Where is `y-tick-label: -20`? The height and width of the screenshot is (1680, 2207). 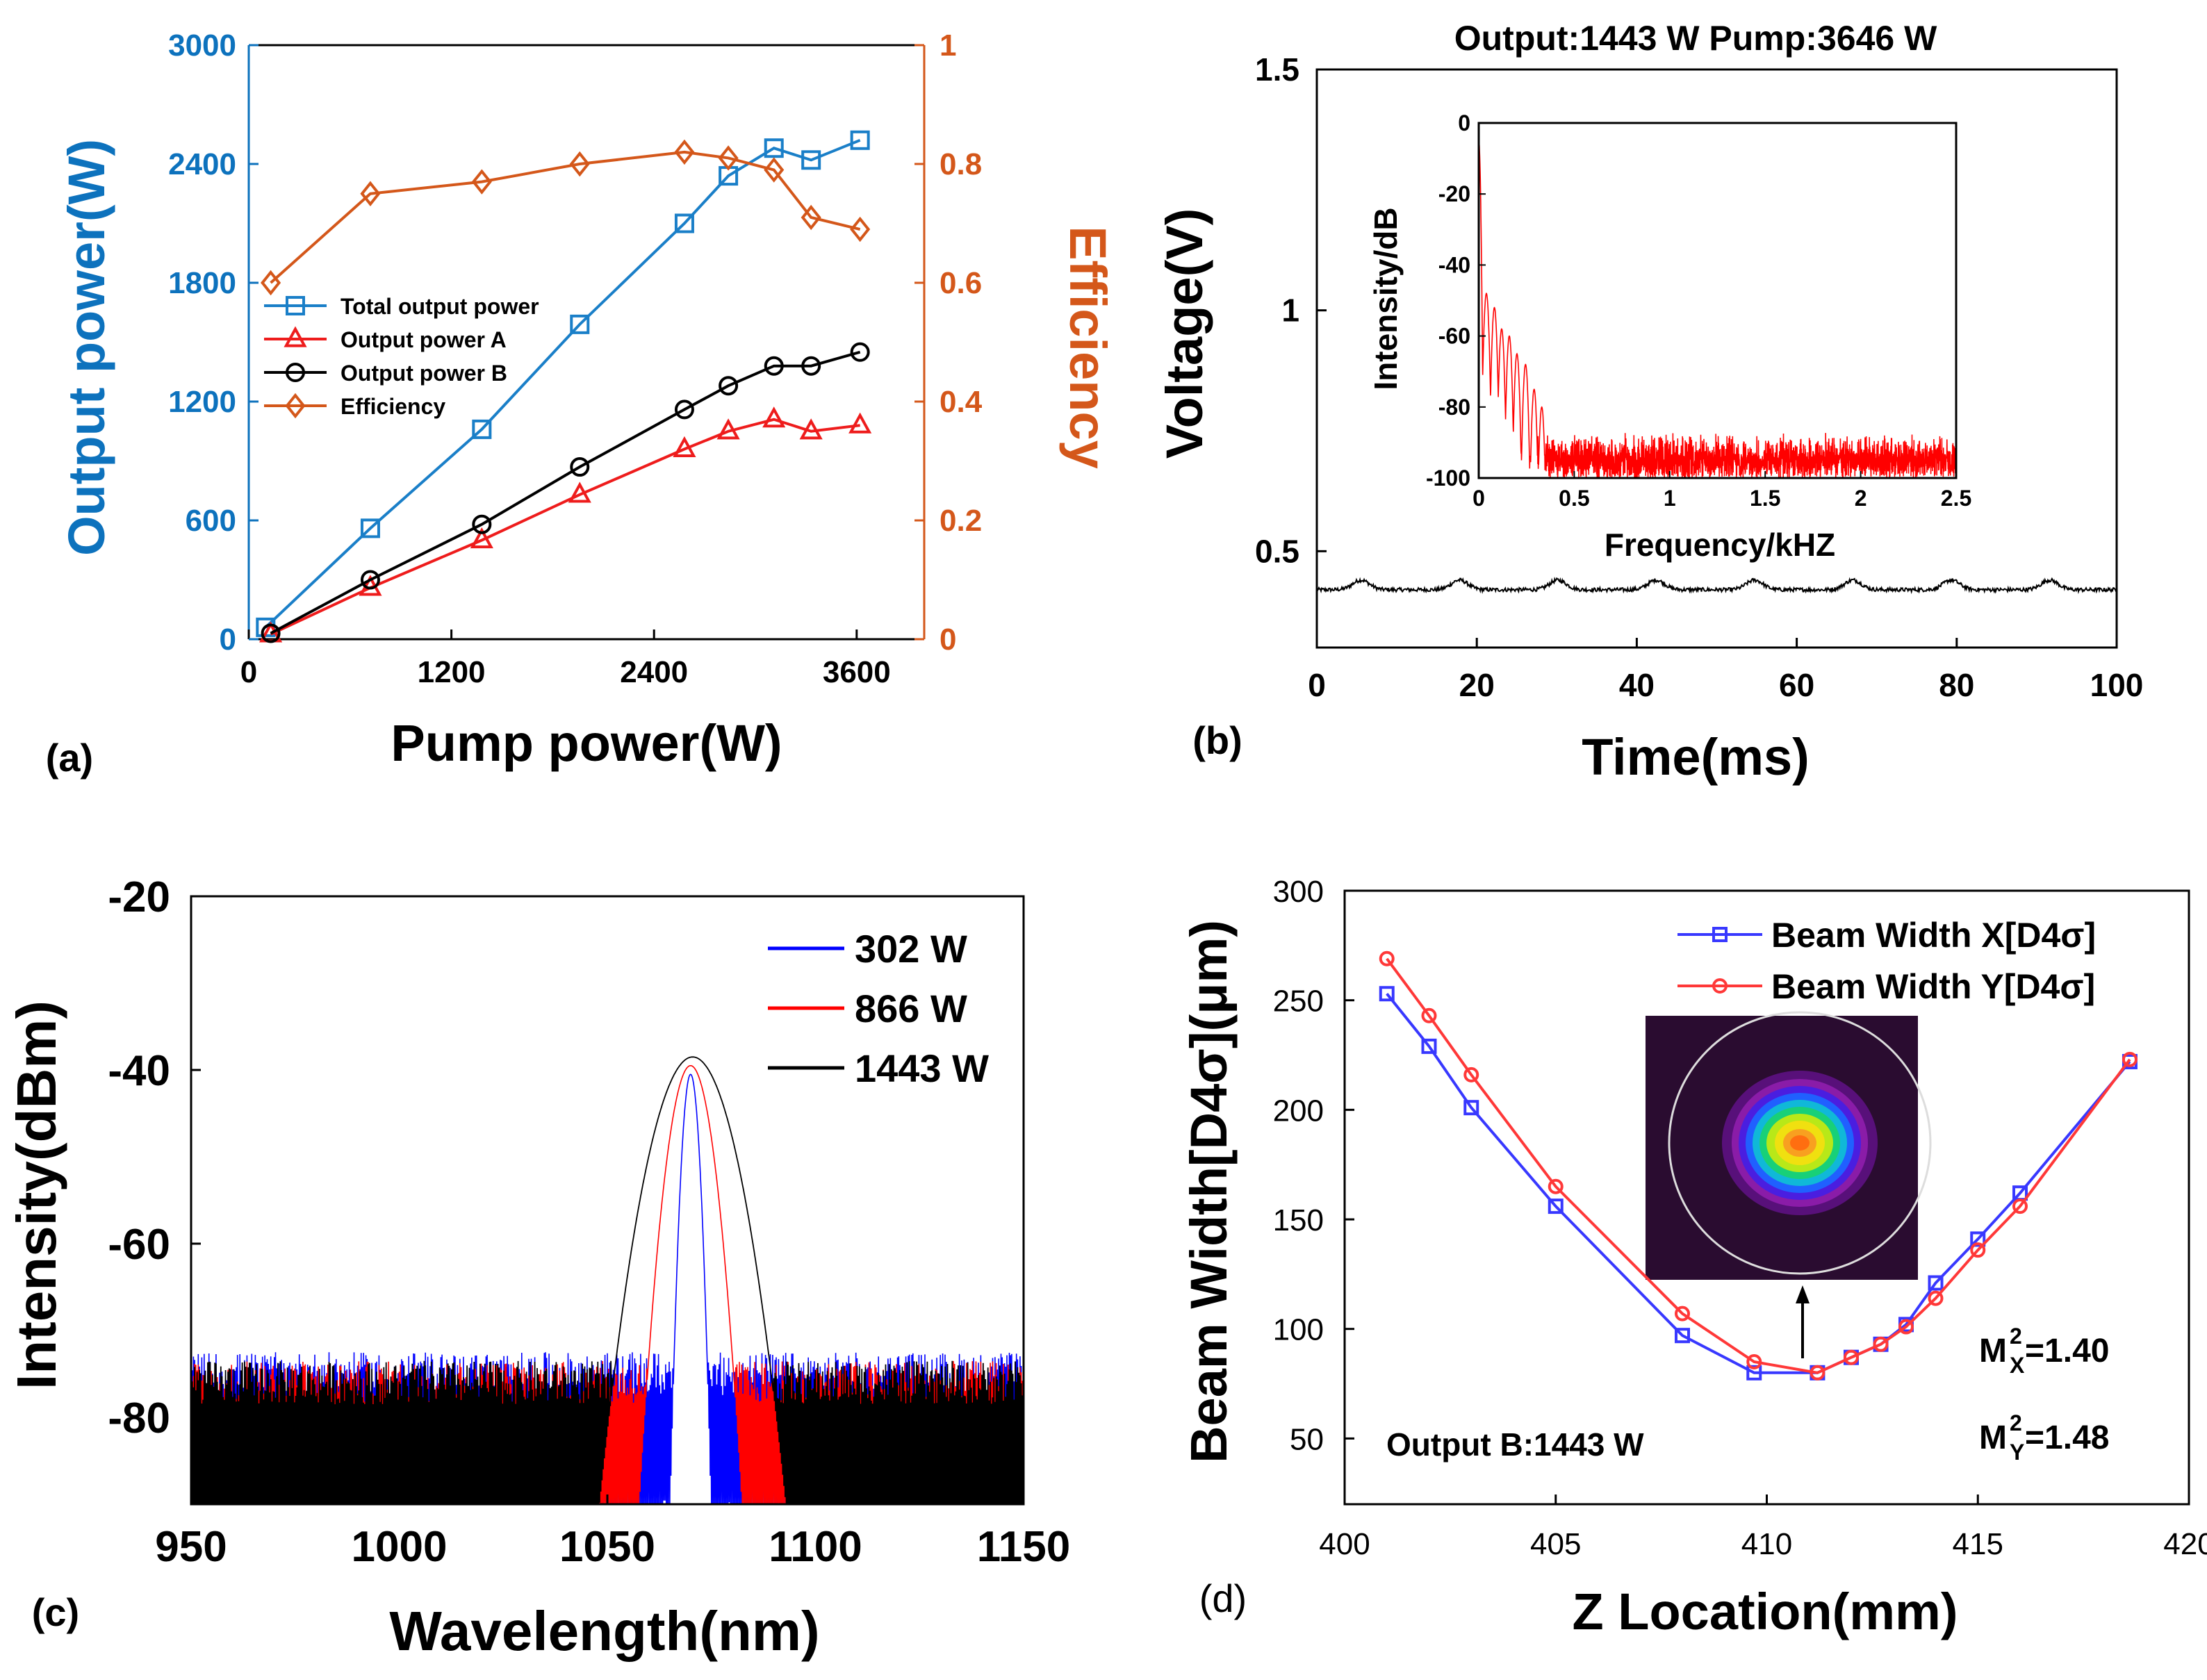
y-tick-label: -20 is located at coordinates (139, 897).